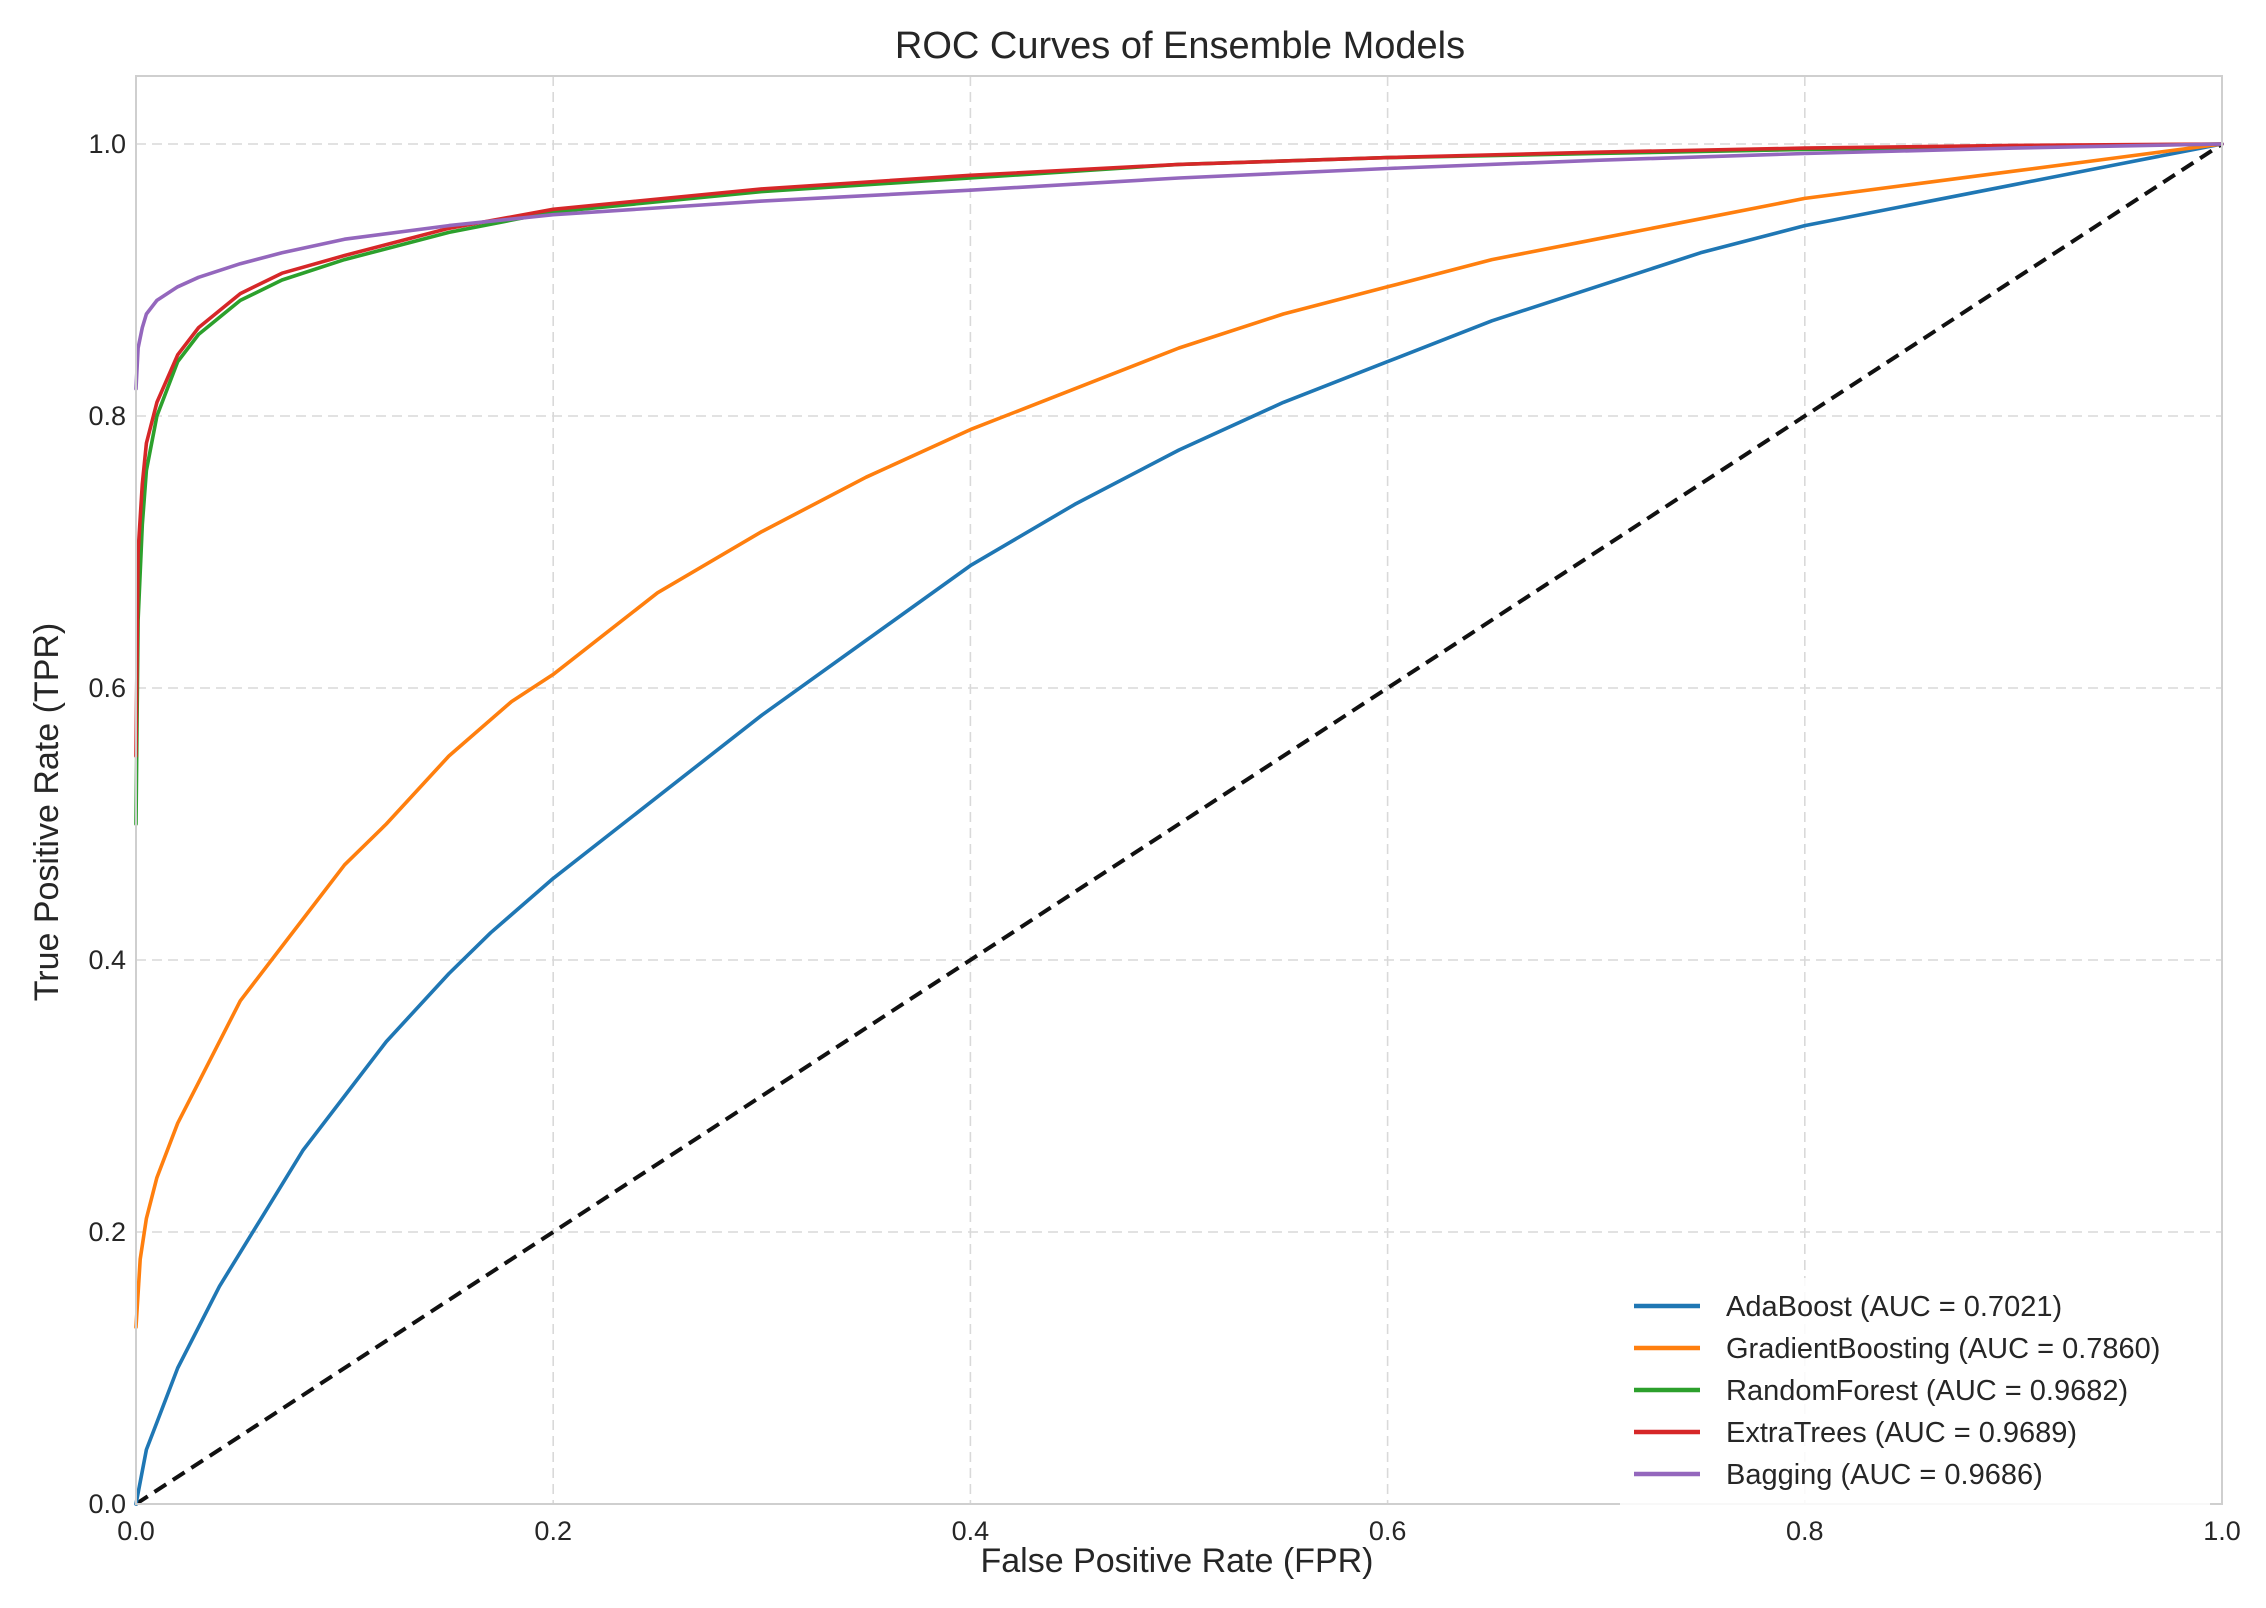 This screenshot has height=1608, width=2266. Describe the element at coordinates (107, 824) in the screenshot. I see `y-axis-ticks: 0.0 0.2 0.4 0.6 0.8 1.0` at that location.